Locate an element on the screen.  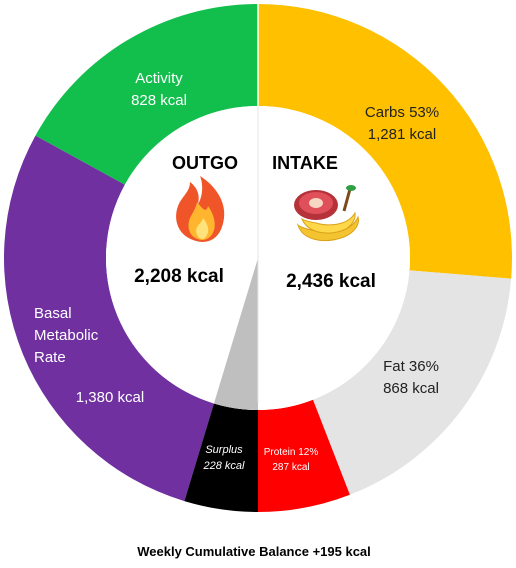
bmr-name-line-1: Basal is located at coordinates (53, 313).